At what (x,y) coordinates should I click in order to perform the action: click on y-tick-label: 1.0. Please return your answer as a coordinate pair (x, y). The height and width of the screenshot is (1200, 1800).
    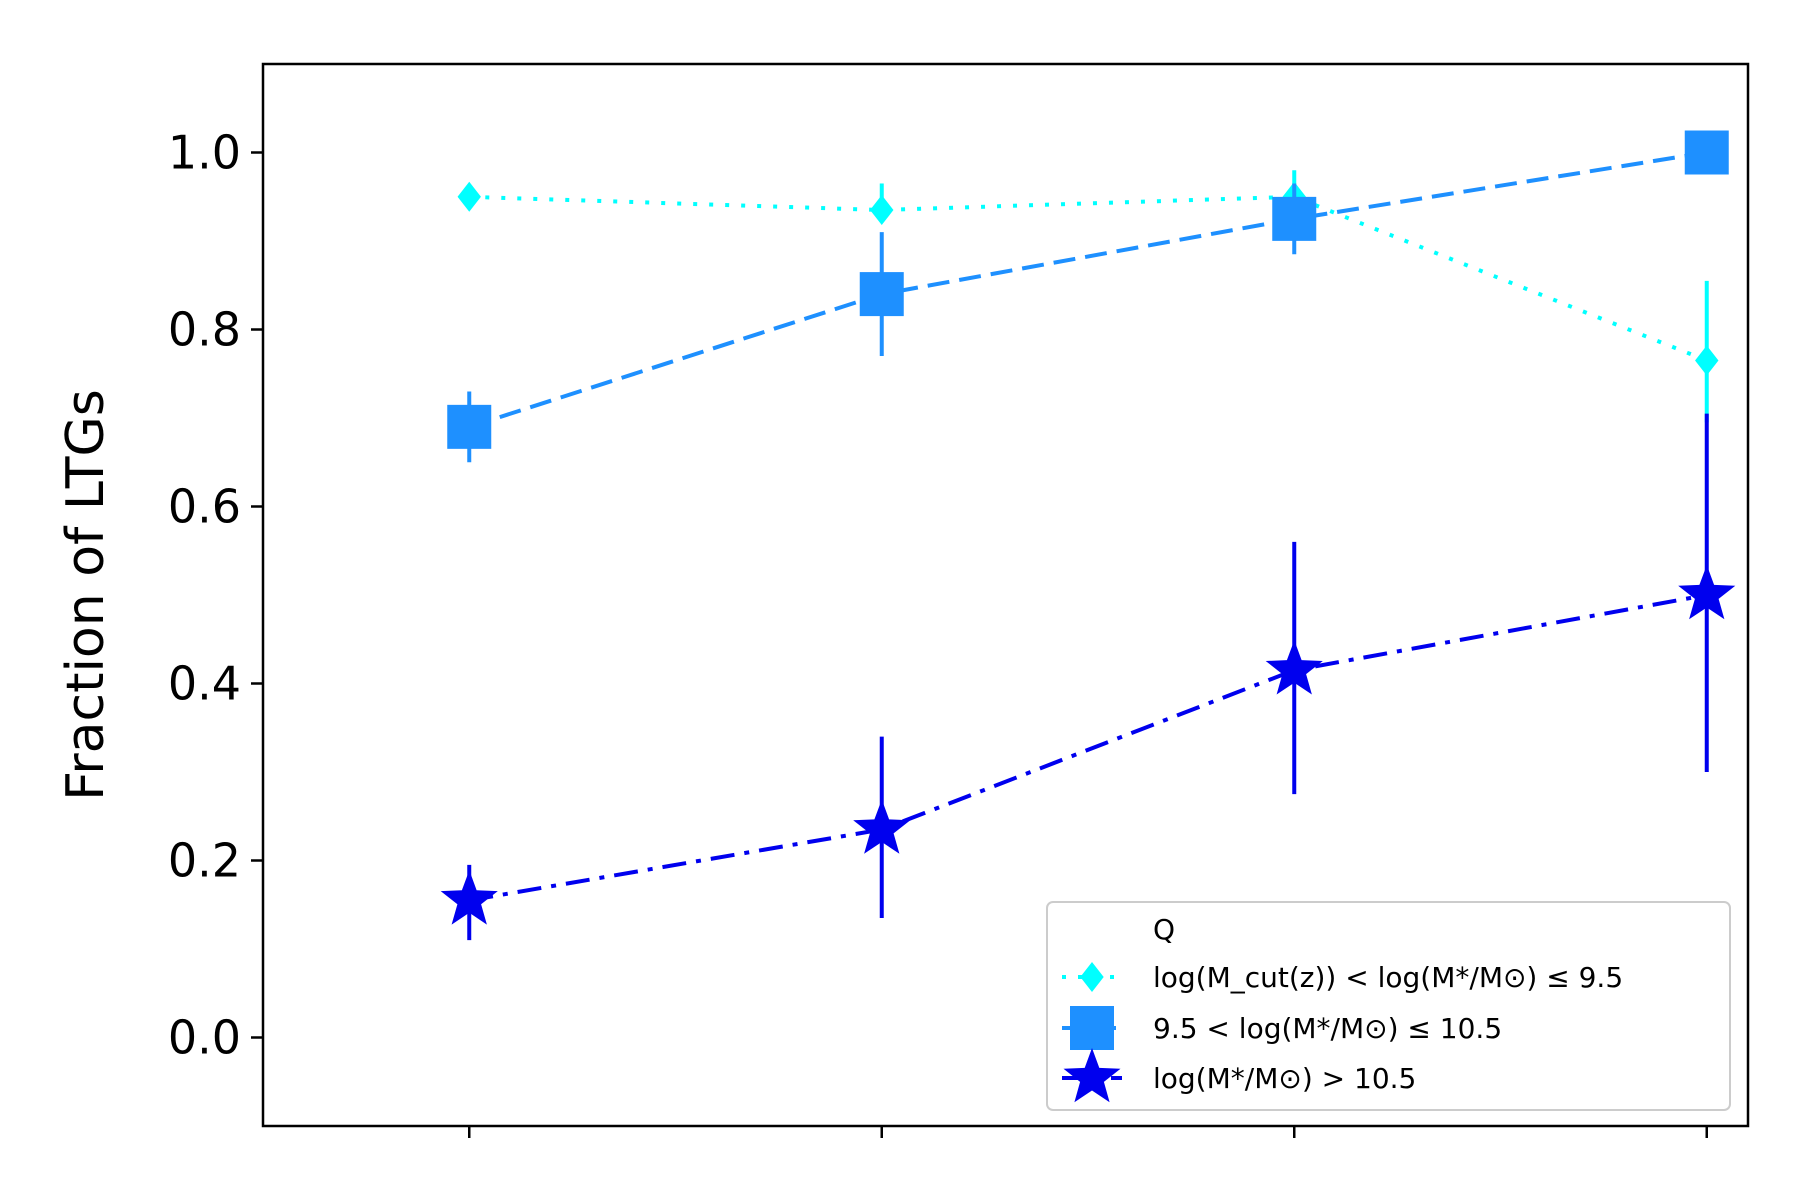
    Looking at the image, I should click on (204, 153).